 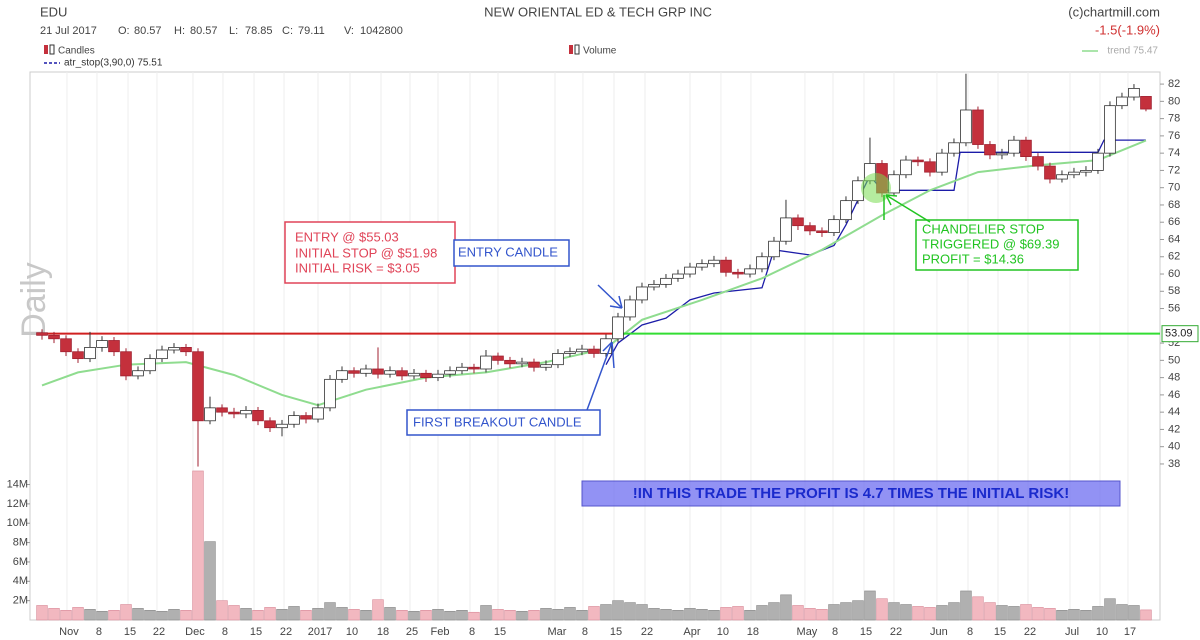 What do you see at coordinates (600, 51) in the screenshot?
I see `legend-label: Volume` at bounding box center [600, 51].